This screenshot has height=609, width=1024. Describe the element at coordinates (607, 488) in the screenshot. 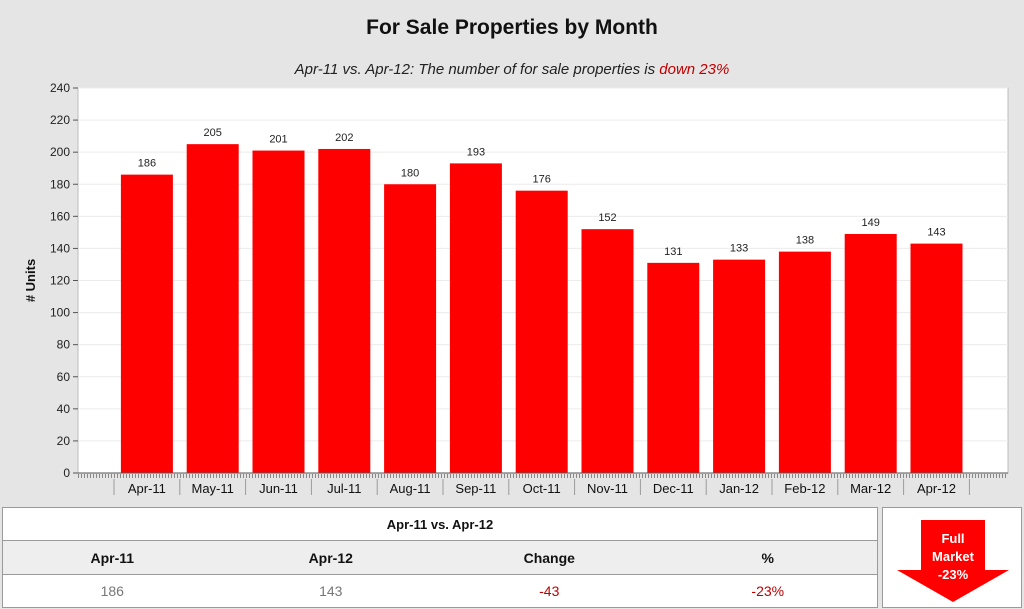

I see `x-tick-label: Nov-11` at that location.